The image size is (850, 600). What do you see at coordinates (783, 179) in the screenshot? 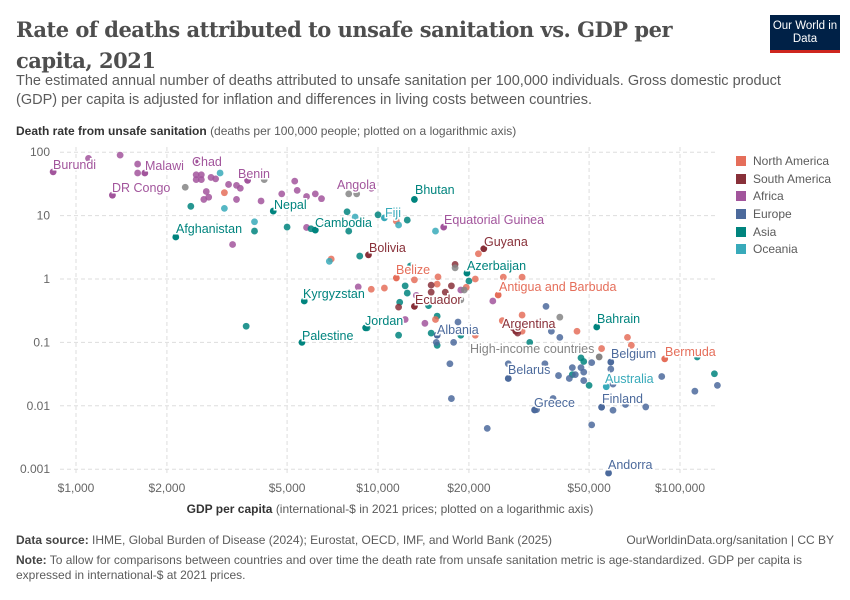
I see `legend-item: South America` at bounding box center [783, 179].